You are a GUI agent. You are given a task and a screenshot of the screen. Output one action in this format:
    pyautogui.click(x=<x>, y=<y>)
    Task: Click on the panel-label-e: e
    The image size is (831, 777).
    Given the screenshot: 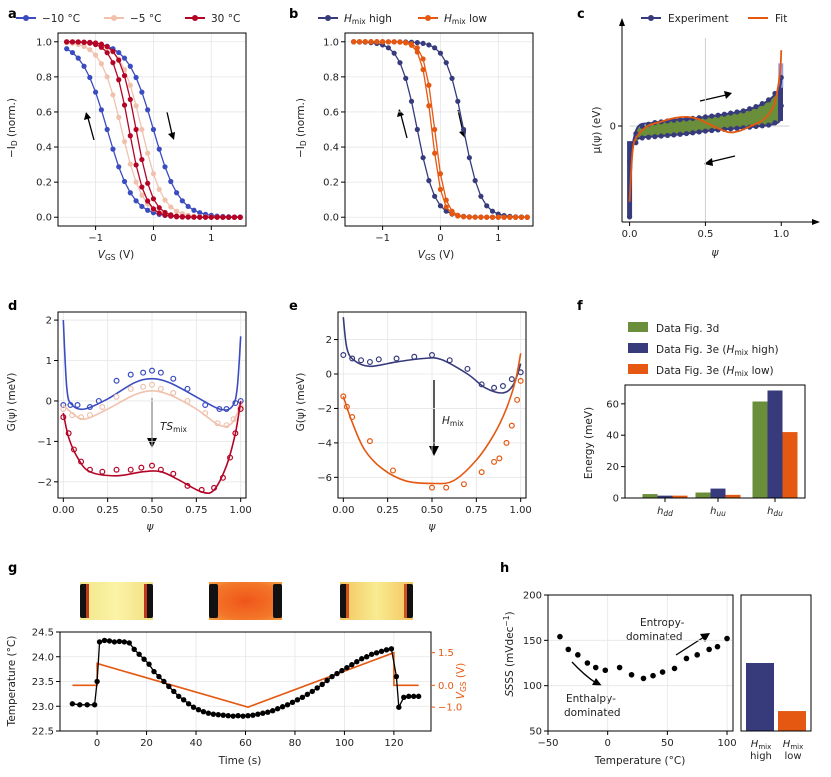 What is the action you would take?
    pyautogui.click(x=293, y=306)
    